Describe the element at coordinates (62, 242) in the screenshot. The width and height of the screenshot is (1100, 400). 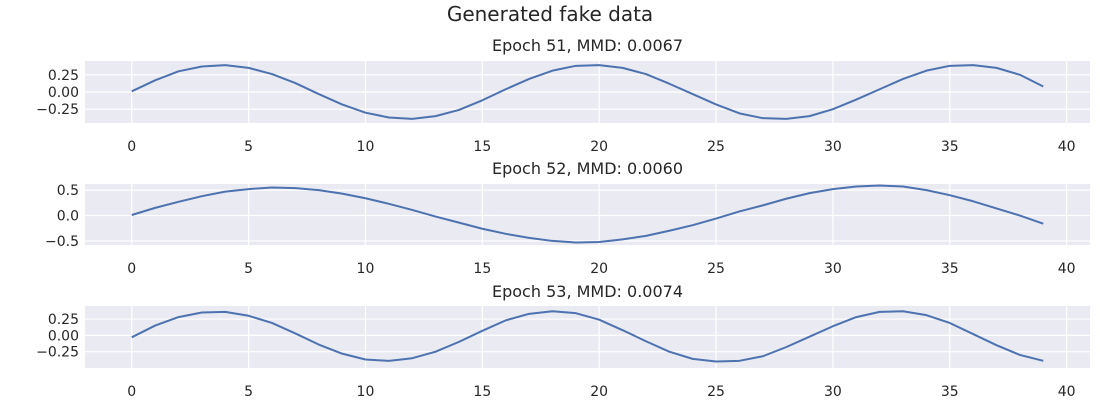
I see `y-tick-label: −0.5` at that location.